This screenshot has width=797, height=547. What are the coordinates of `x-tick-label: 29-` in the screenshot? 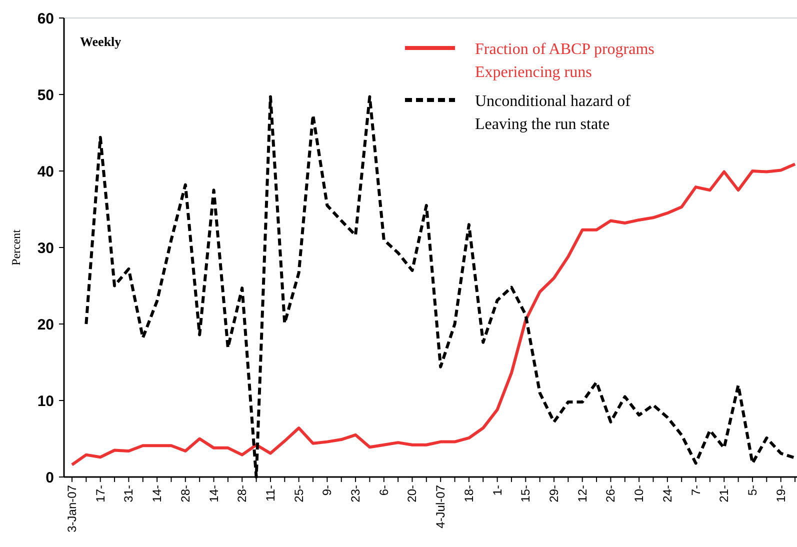 It's located at (554, 493).